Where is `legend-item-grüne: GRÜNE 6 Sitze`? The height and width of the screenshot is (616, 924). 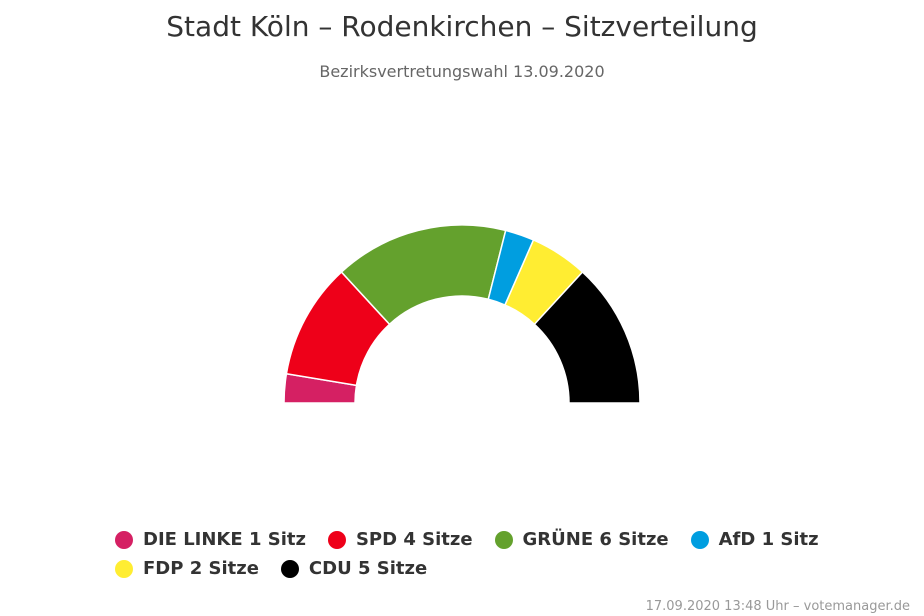
legend-item-grüne: GRÜNE 6 Sitze is located at coordinates (581, 539).